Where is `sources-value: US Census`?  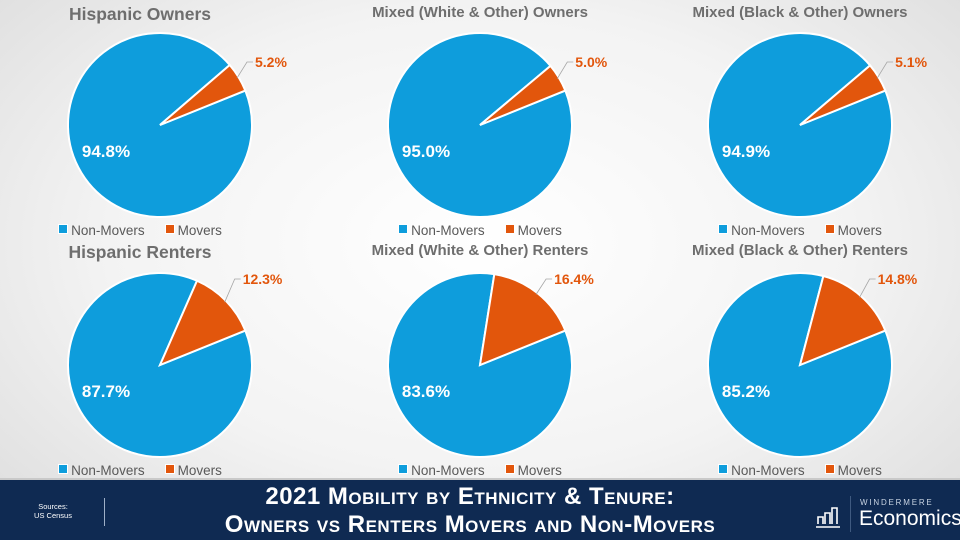
sources-value: US Census is located at coordinates (53, 515).